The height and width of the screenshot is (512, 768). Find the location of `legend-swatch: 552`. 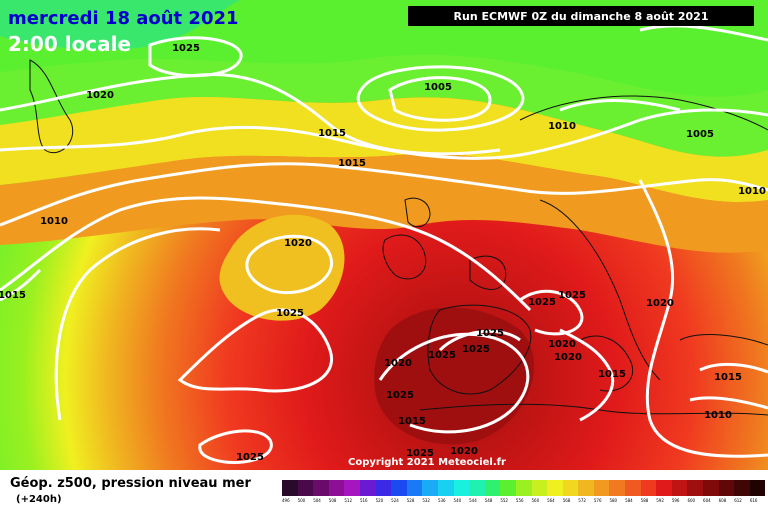

legend-swatch: 552 is located at coordinates (508, 491).